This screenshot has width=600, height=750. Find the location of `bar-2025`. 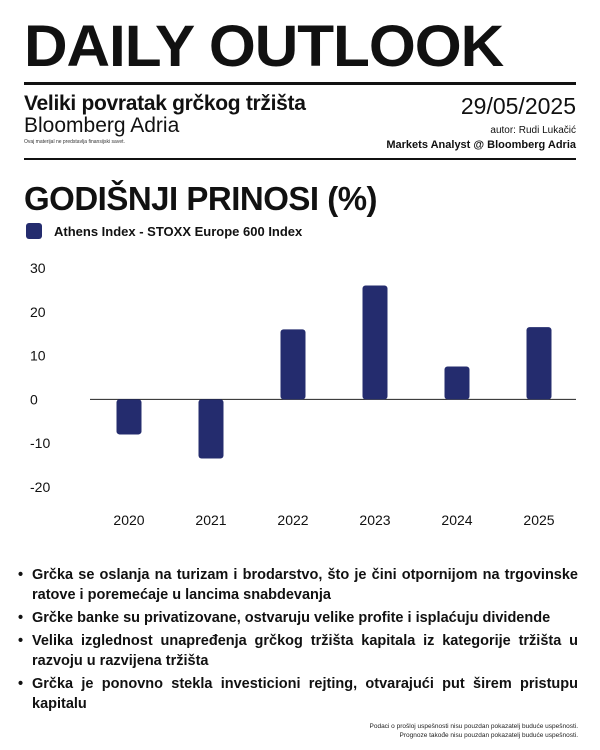

bar-2025 is located at coordinates (539, 363).